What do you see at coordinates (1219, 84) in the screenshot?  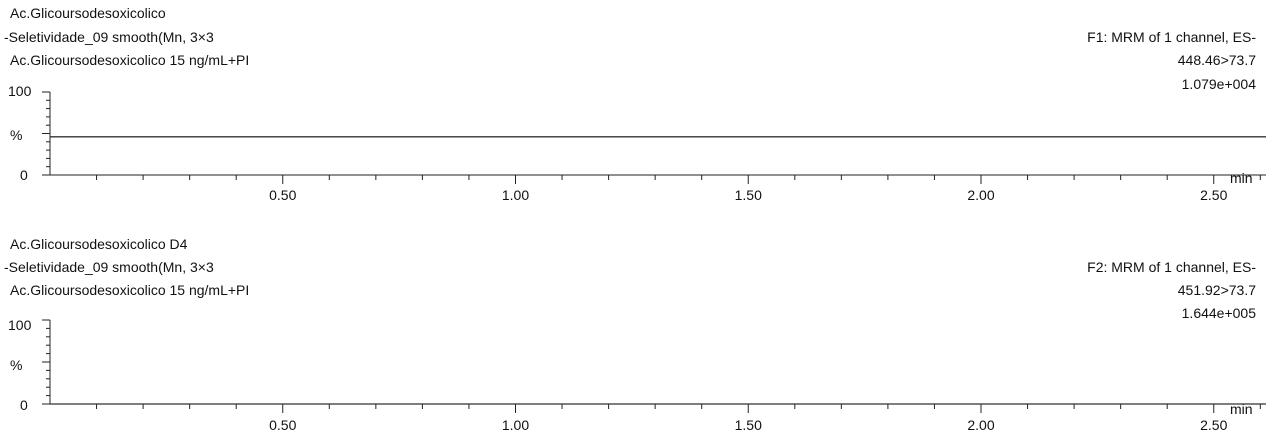 I see `panel-1-intensity: 1.079e+004` at bounding box center [1219, 84].